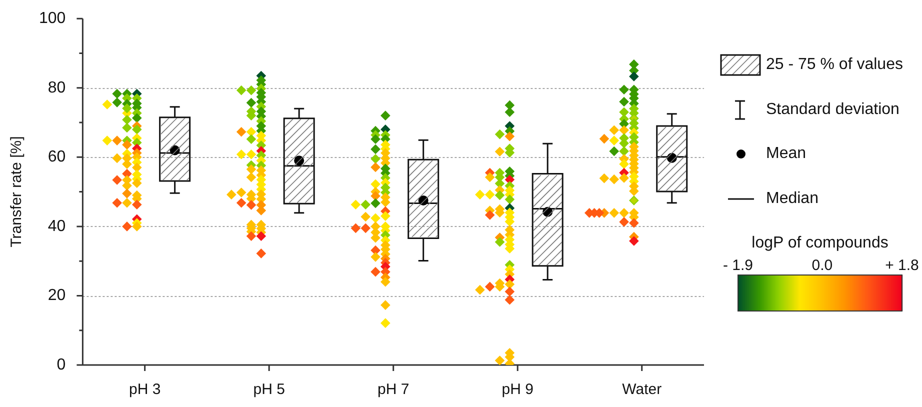 Image resolution: width=922 pixels, height=407 pixels. Describe the element at coordinates (269, 389) in the screenshot. I see `x-tick-label: pH 5` at that location.